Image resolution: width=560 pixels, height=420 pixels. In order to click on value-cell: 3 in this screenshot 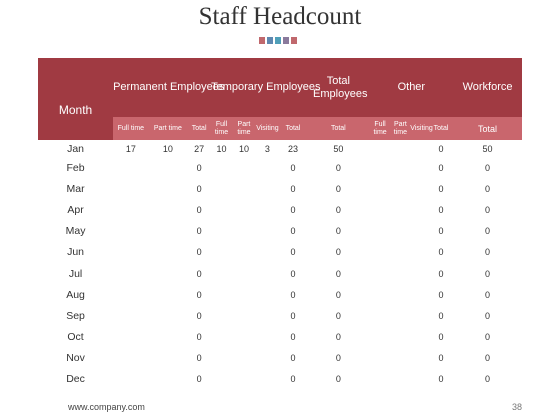, I will do `click(267, 148)`.